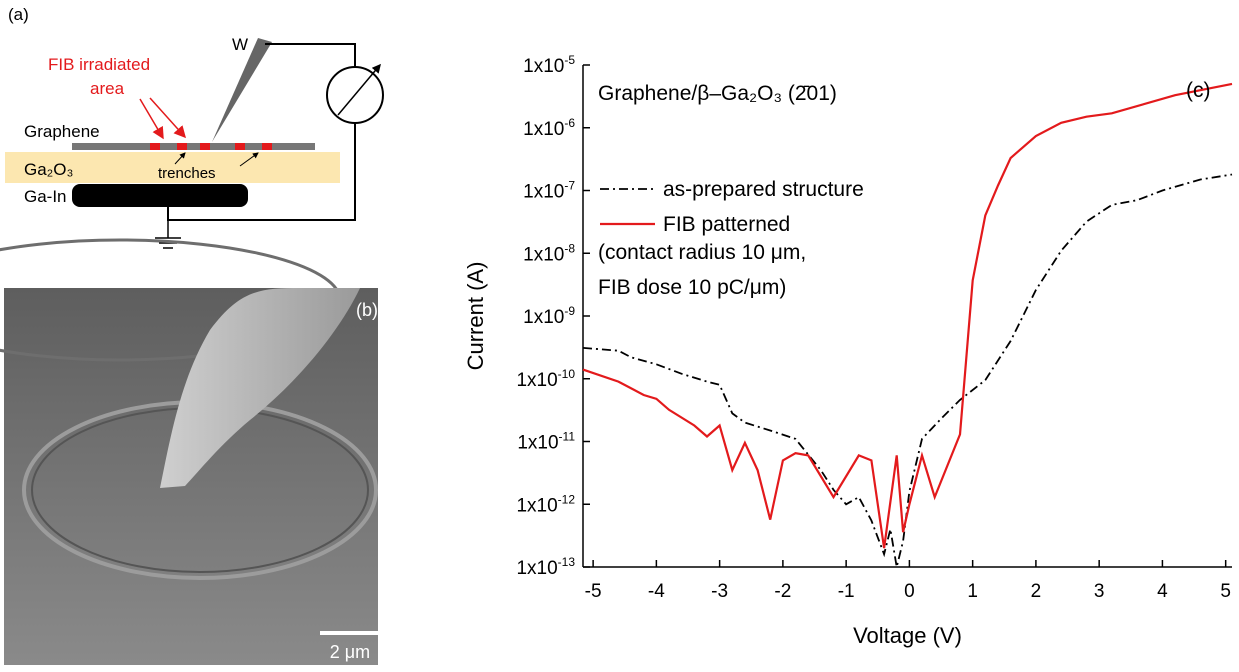  What do you see at coordinates (1099, 591) in the screenshot?
I see `x-tick-label: 3` at bounding box center [1099, 591].